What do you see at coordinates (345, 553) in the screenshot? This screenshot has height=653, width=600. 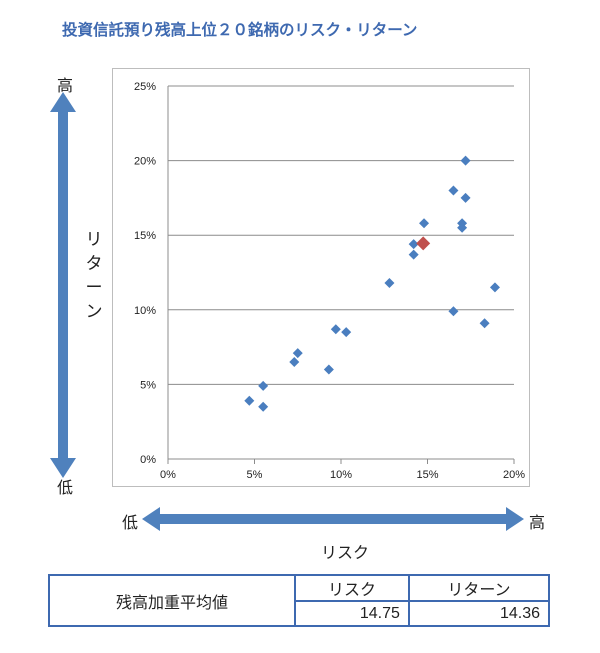 I see `x-axis-title: リスク` at bounding box center [345, 553].